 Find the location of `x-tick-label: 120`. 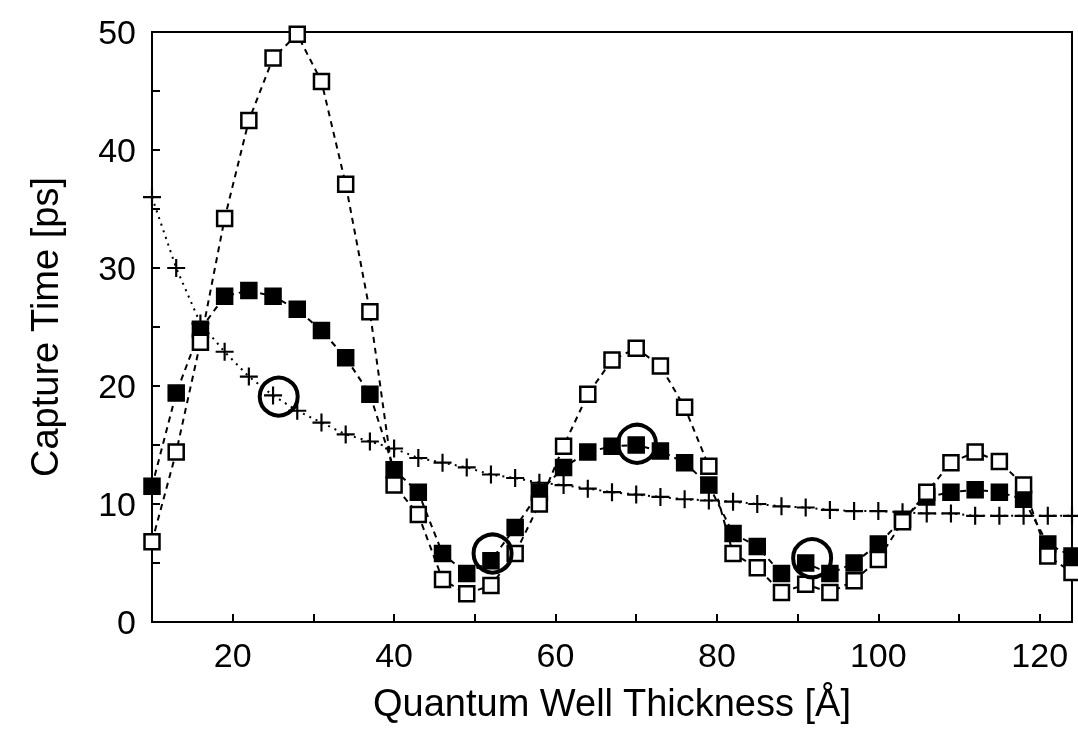

x-tick-label: 120 is located at coordinates (1040, 655).